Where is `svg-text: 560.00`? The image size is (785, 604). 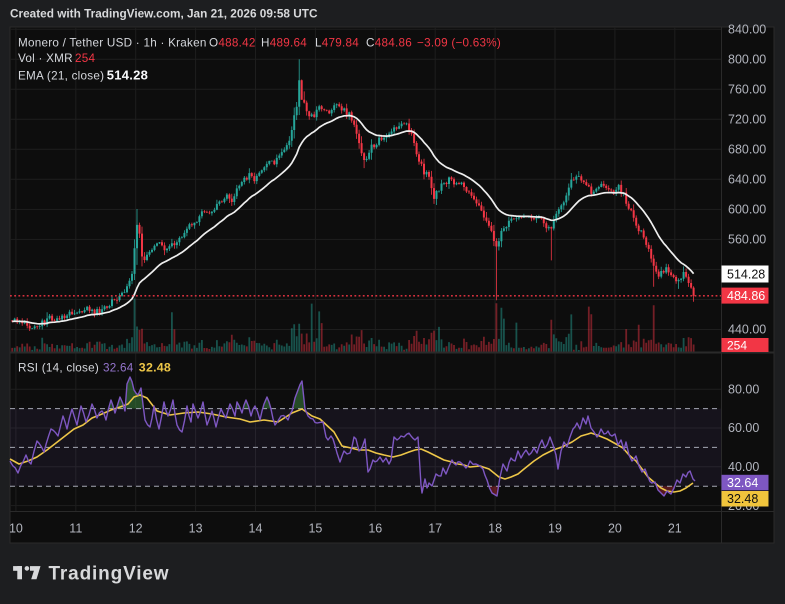
svg-text: 560.00 is located at coordinates (747, 240).